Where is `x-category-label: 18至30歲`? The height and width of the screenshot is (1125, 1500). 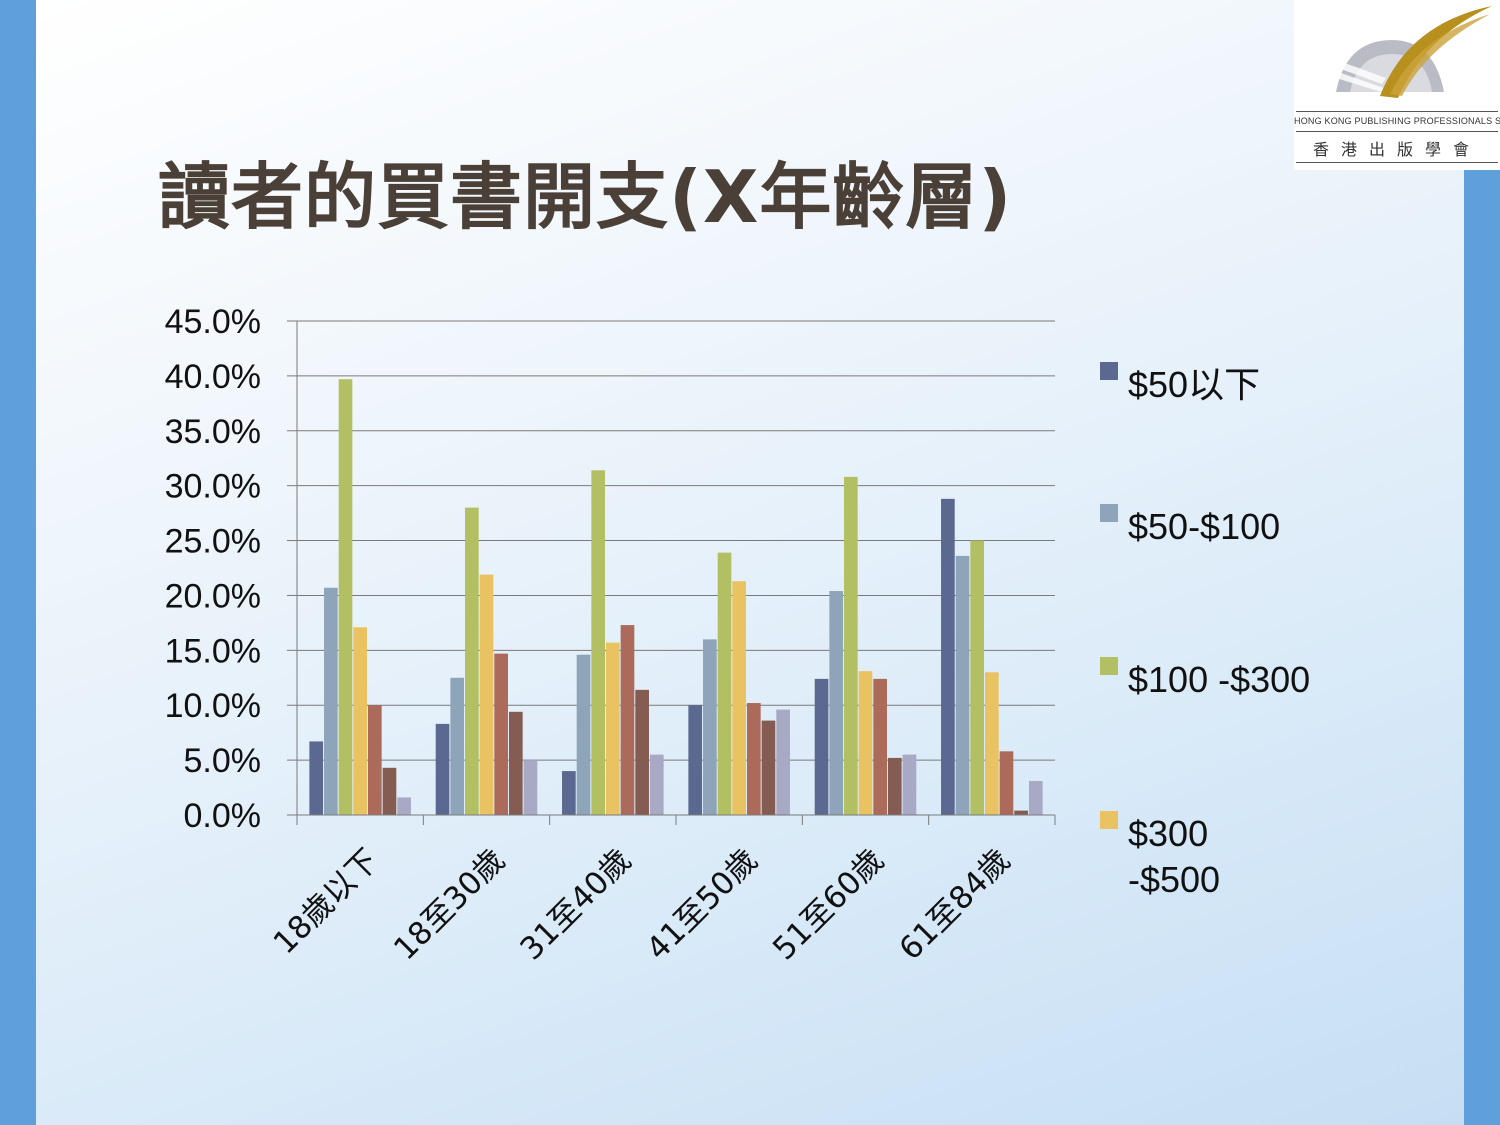
x-category-label: 18至30歲 is located at coordinates (449, 904).